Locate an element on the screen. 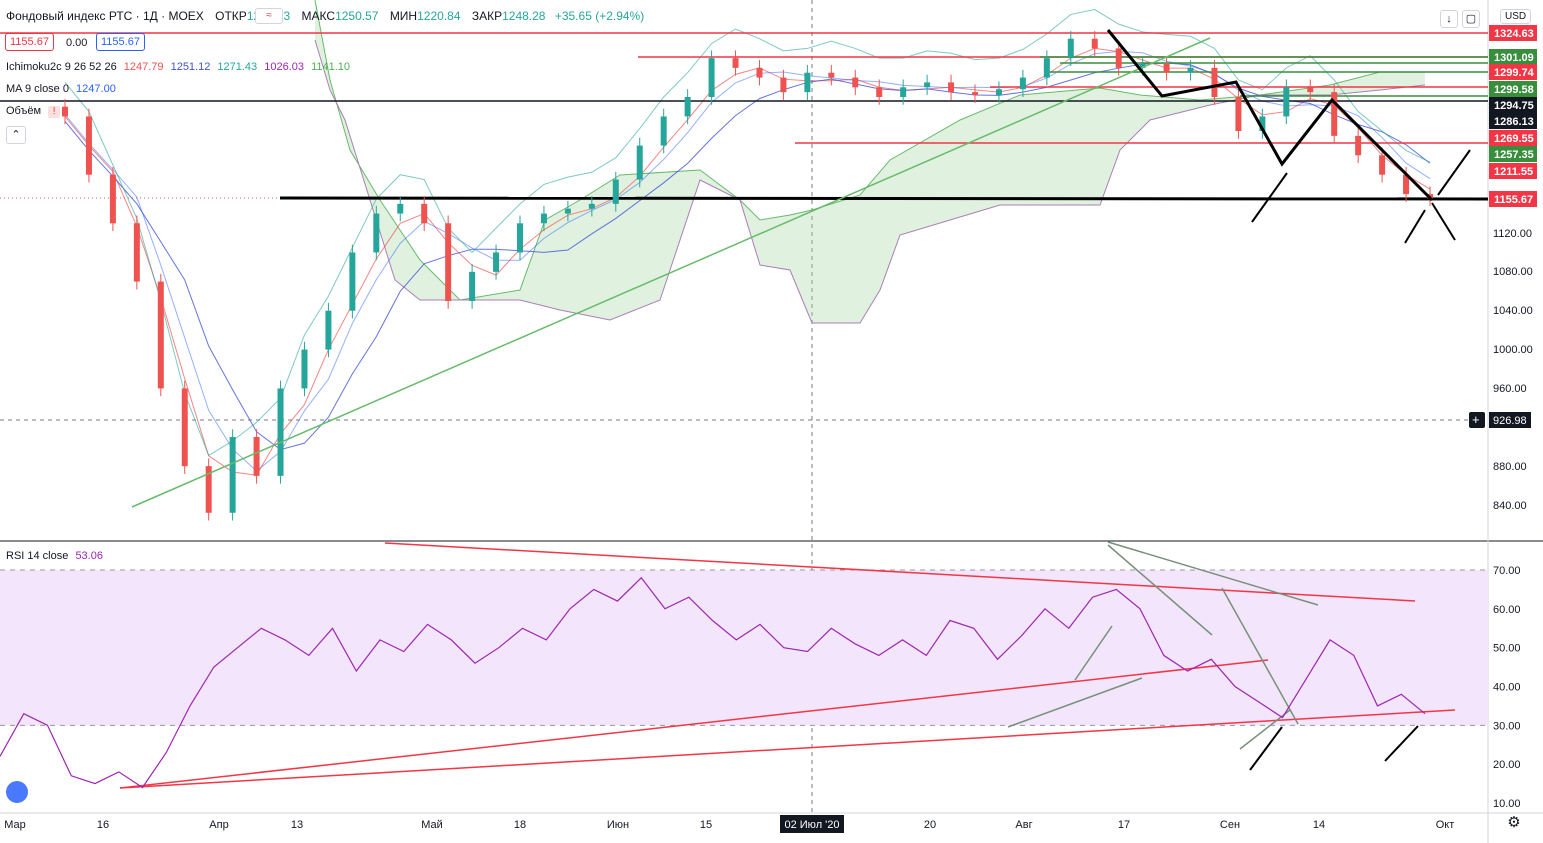 Image resolution: width=1543 pixels, height=843 pixels. level-badge-label: 1324.63 is located at coordinates (1514, 34).